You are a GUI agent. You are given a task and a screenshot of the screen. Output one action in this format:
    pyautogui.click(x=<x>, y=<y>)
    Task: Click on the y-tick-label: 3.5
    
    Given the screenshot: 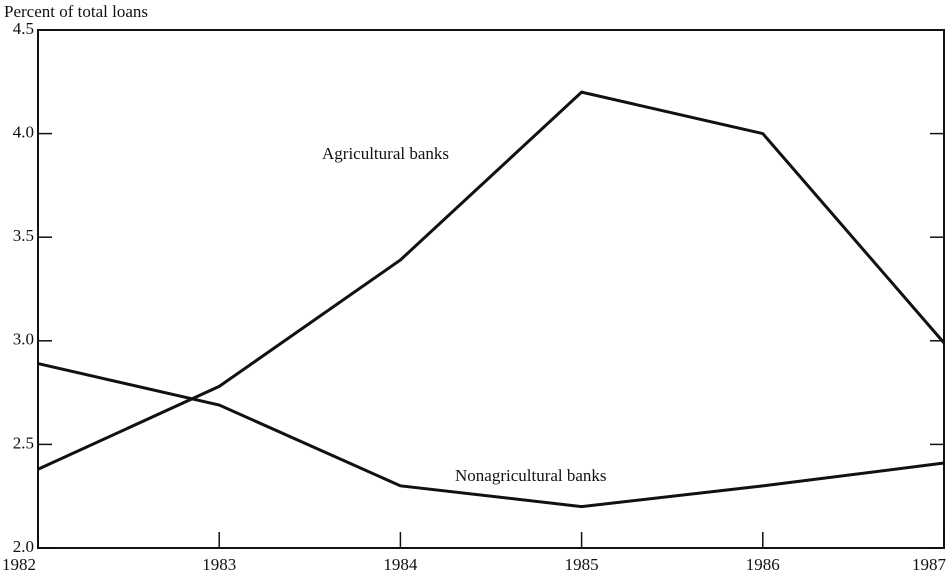 What is the action you would take?
    pyautogui.click(x=23, y=235)
    